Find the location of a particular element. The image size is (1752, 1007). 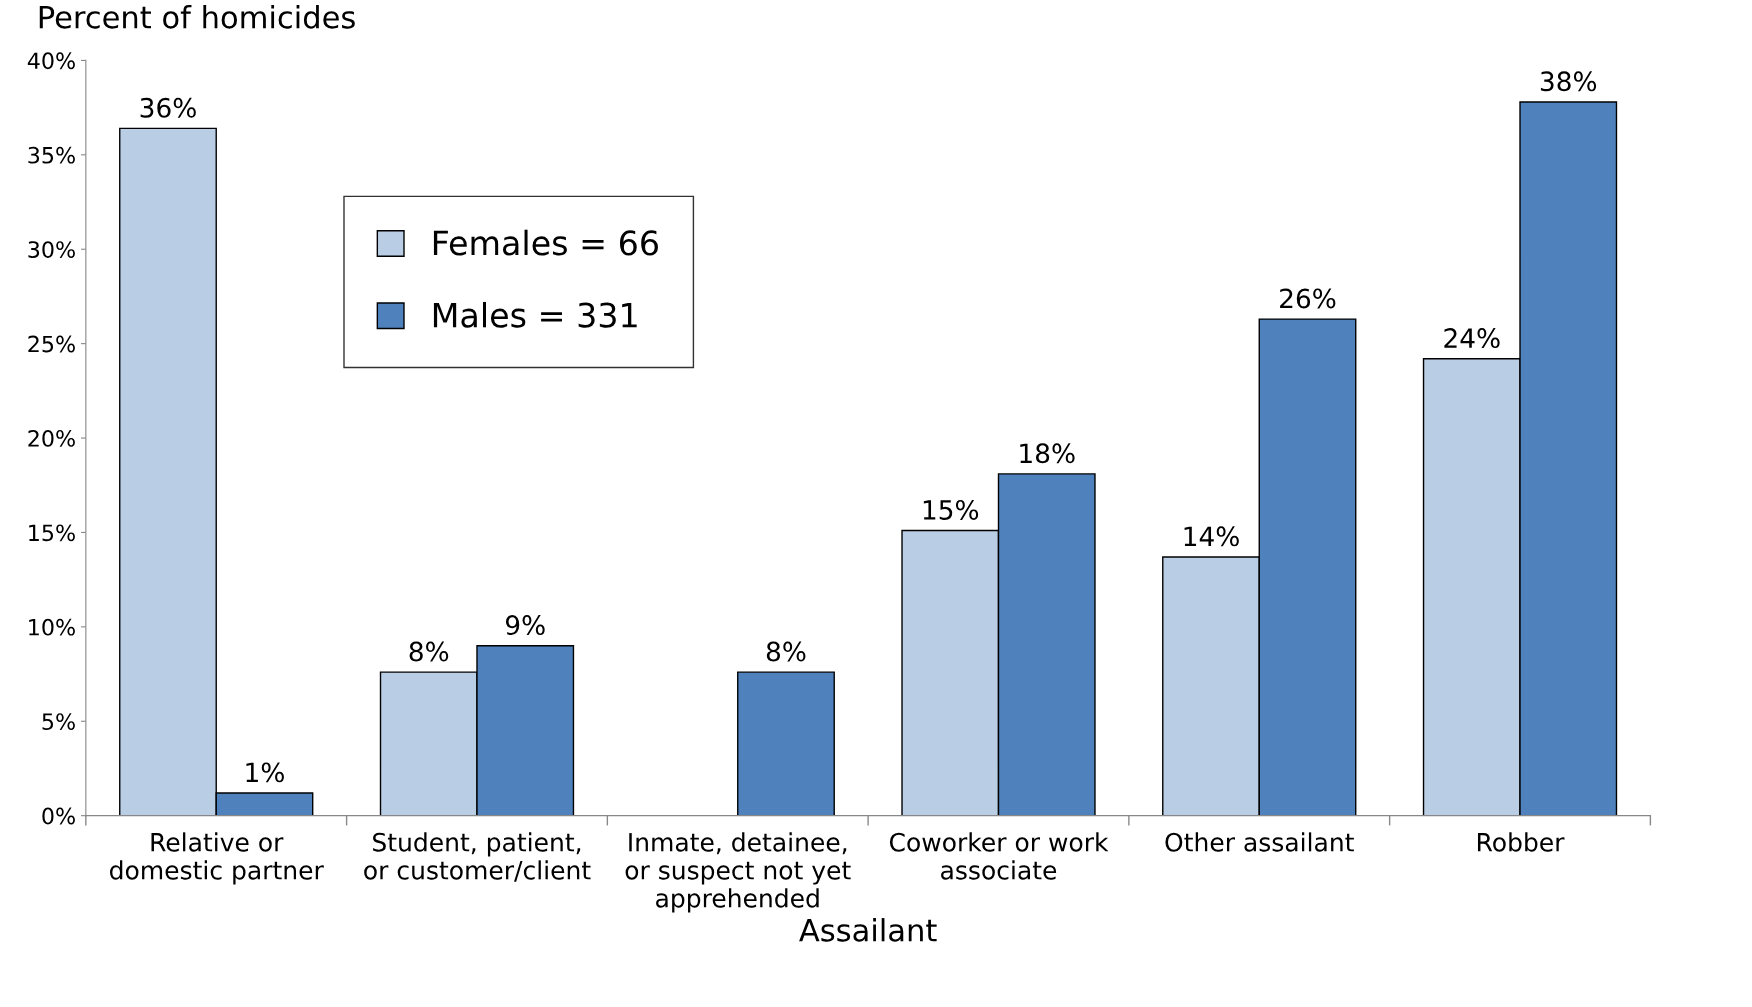

legend-label: Males = 331 is located at coordinates (535, 314).